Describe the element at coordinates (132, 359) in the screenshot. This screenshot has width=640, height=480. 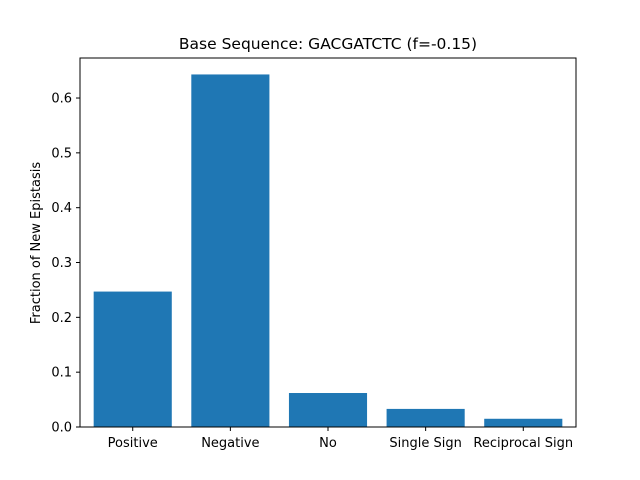
I see `bar-positive` at that location.